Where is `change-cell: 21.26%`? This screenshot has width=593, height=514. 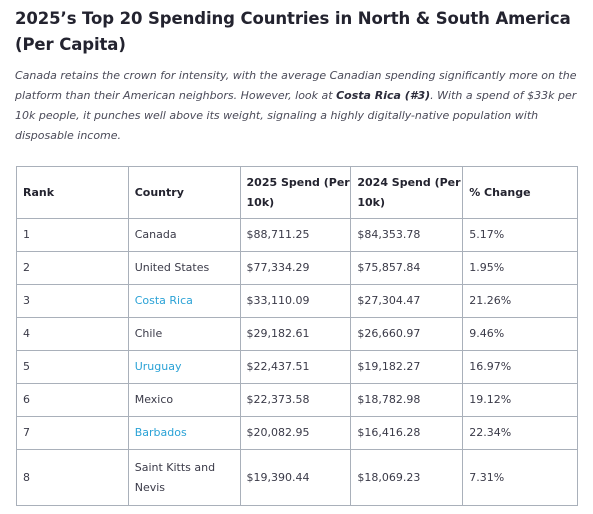
change-cell: 21.26% is located at coordinates (520, 301).